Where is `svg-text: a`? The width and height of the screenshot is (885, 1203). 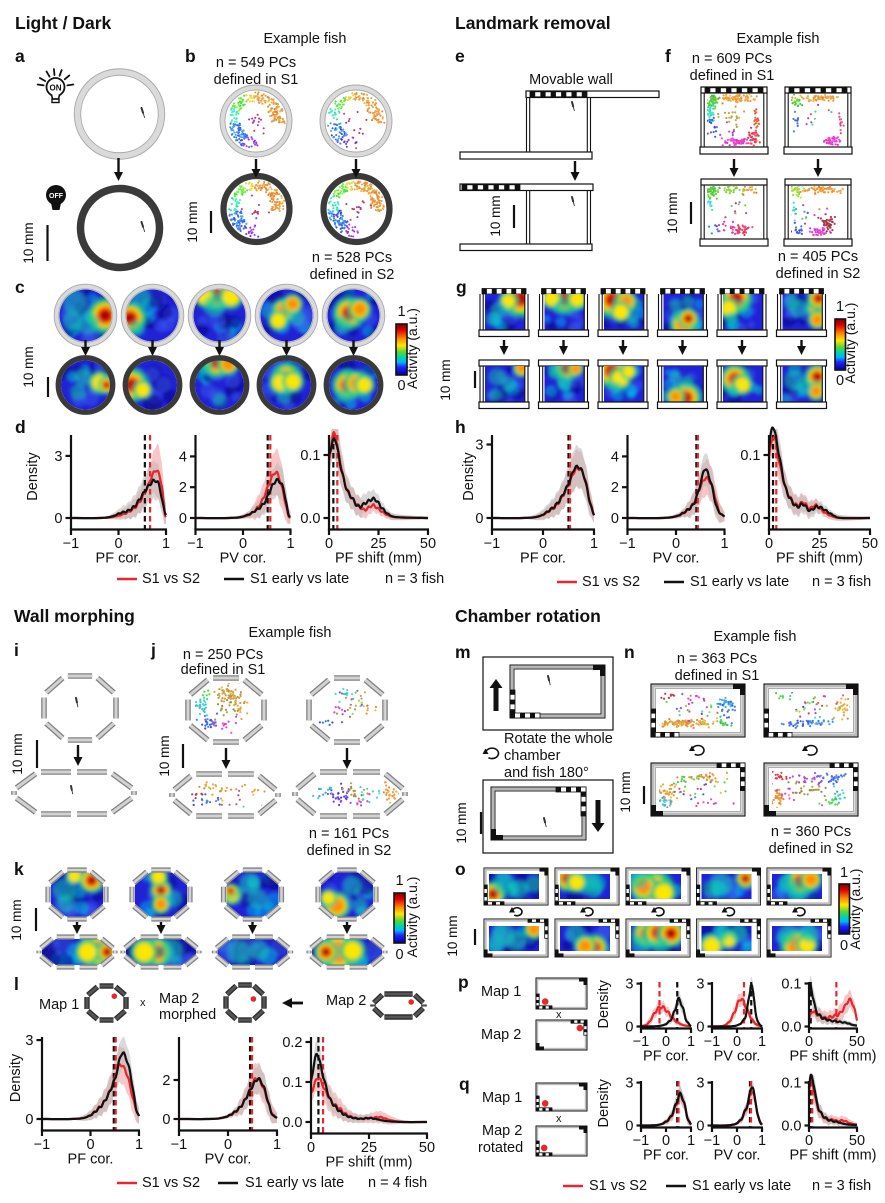
svg-text: a is located at coordinates (20, 56).